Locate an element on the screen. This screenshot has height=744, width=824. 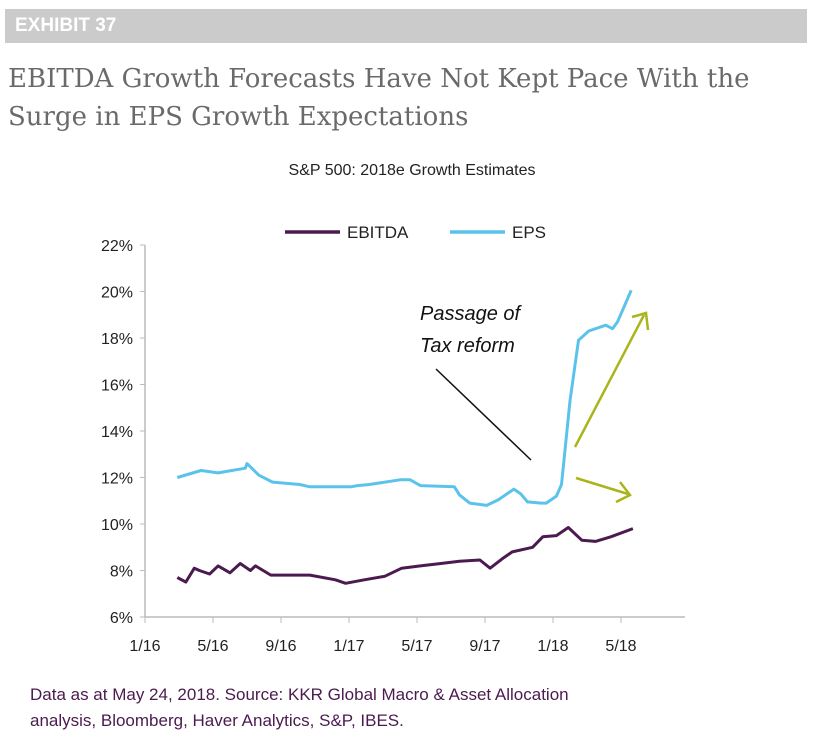
y-tick-label: 8% is located at coordinates (121, 572).